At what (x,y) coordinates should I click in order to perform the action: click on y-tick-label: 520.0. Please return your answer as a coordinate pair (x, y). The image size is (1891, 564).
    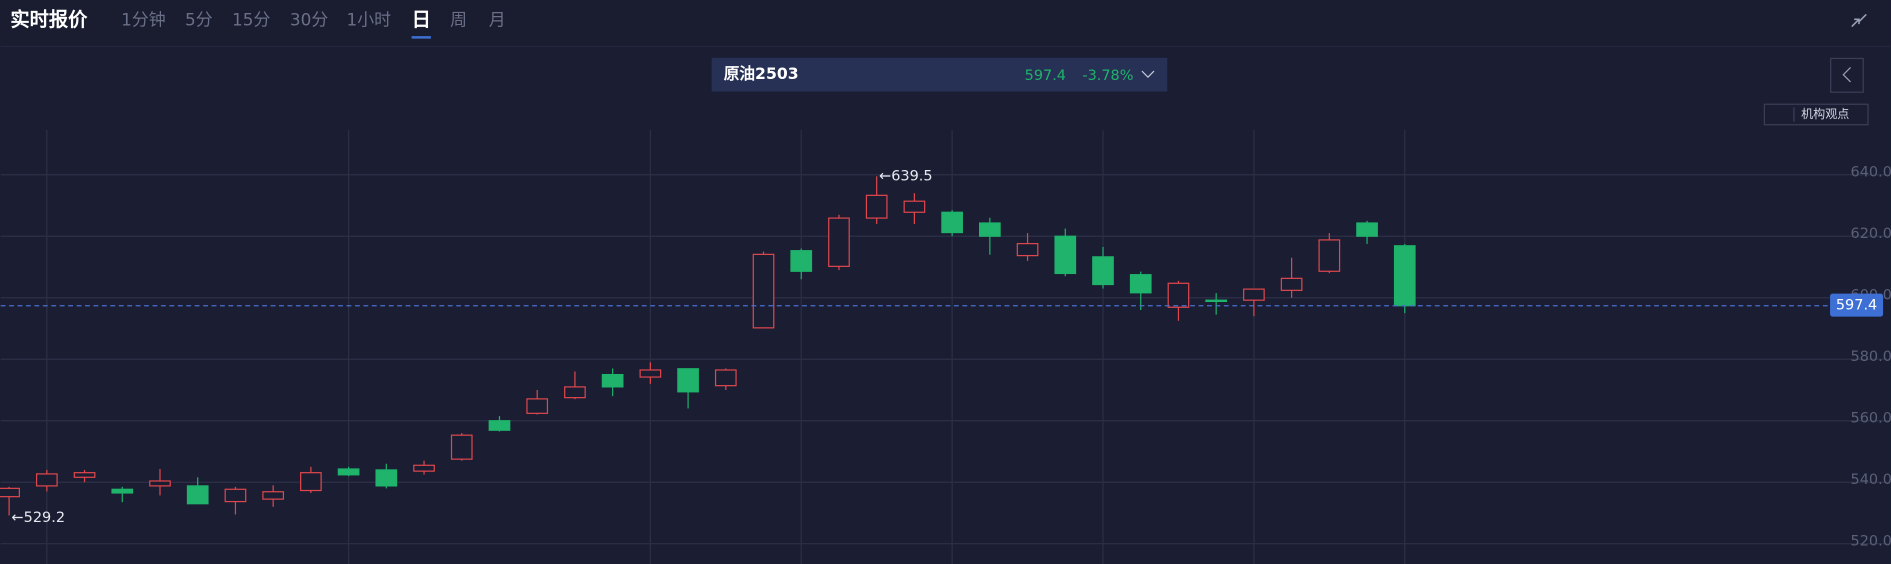
    Looking at the image, I should click on (1871, 541).